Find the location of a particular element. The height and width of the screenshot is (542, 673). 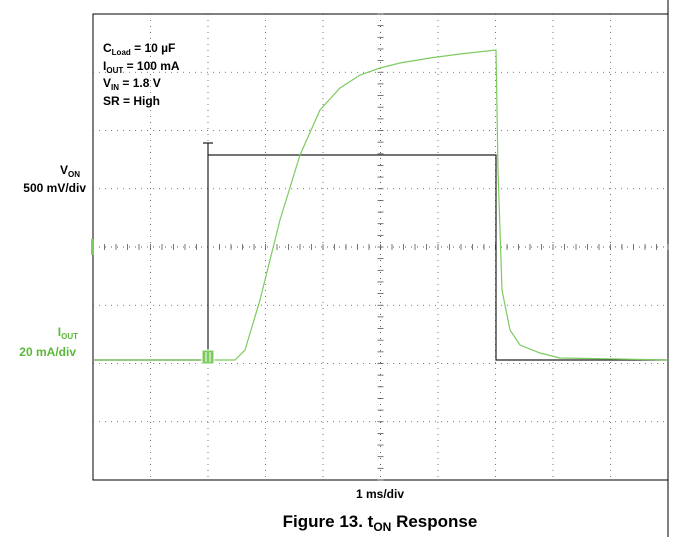

trigger-marker is located at coordinates (208, 148).